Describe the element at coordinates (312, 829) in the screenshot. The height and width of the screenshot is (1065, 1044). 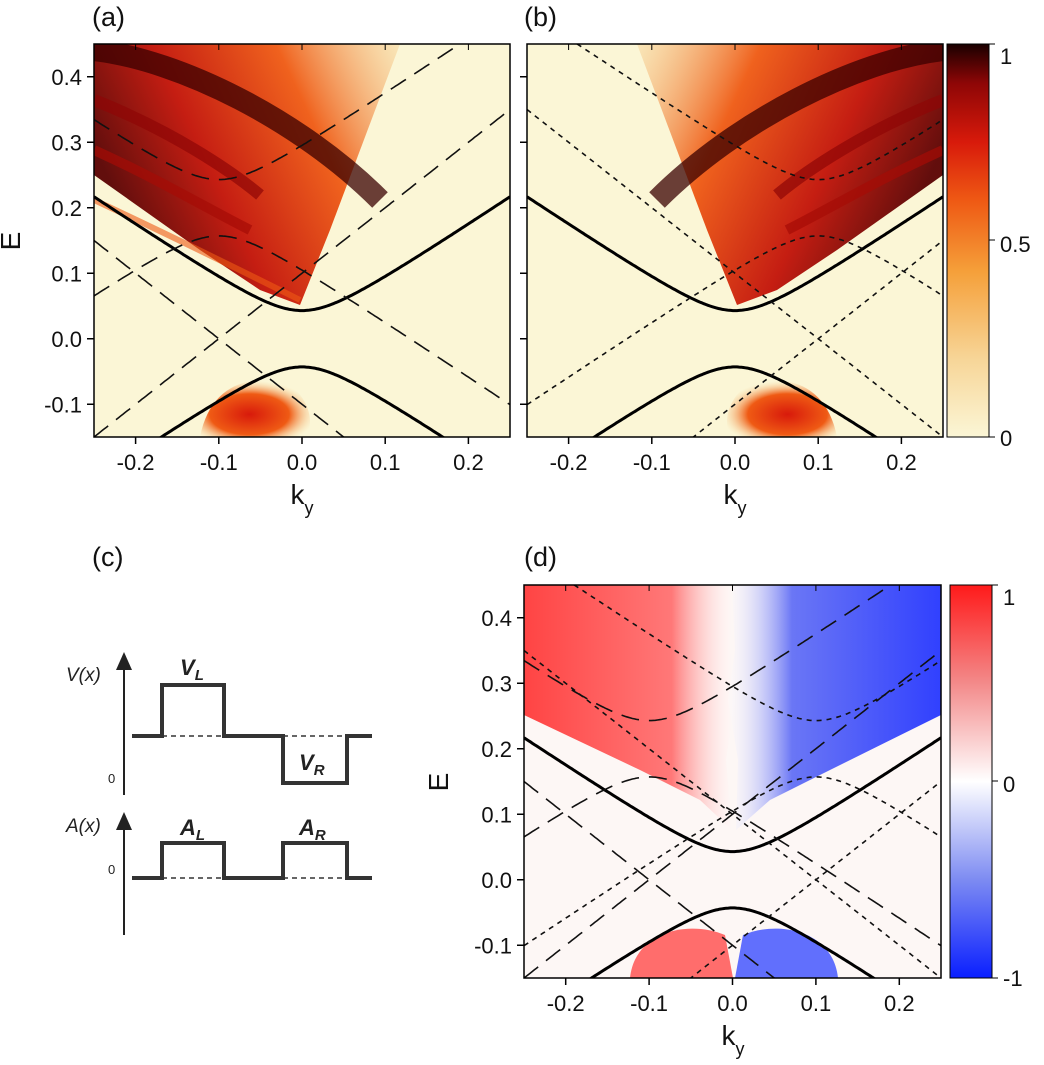
I see `ar-label: AR` at that location.